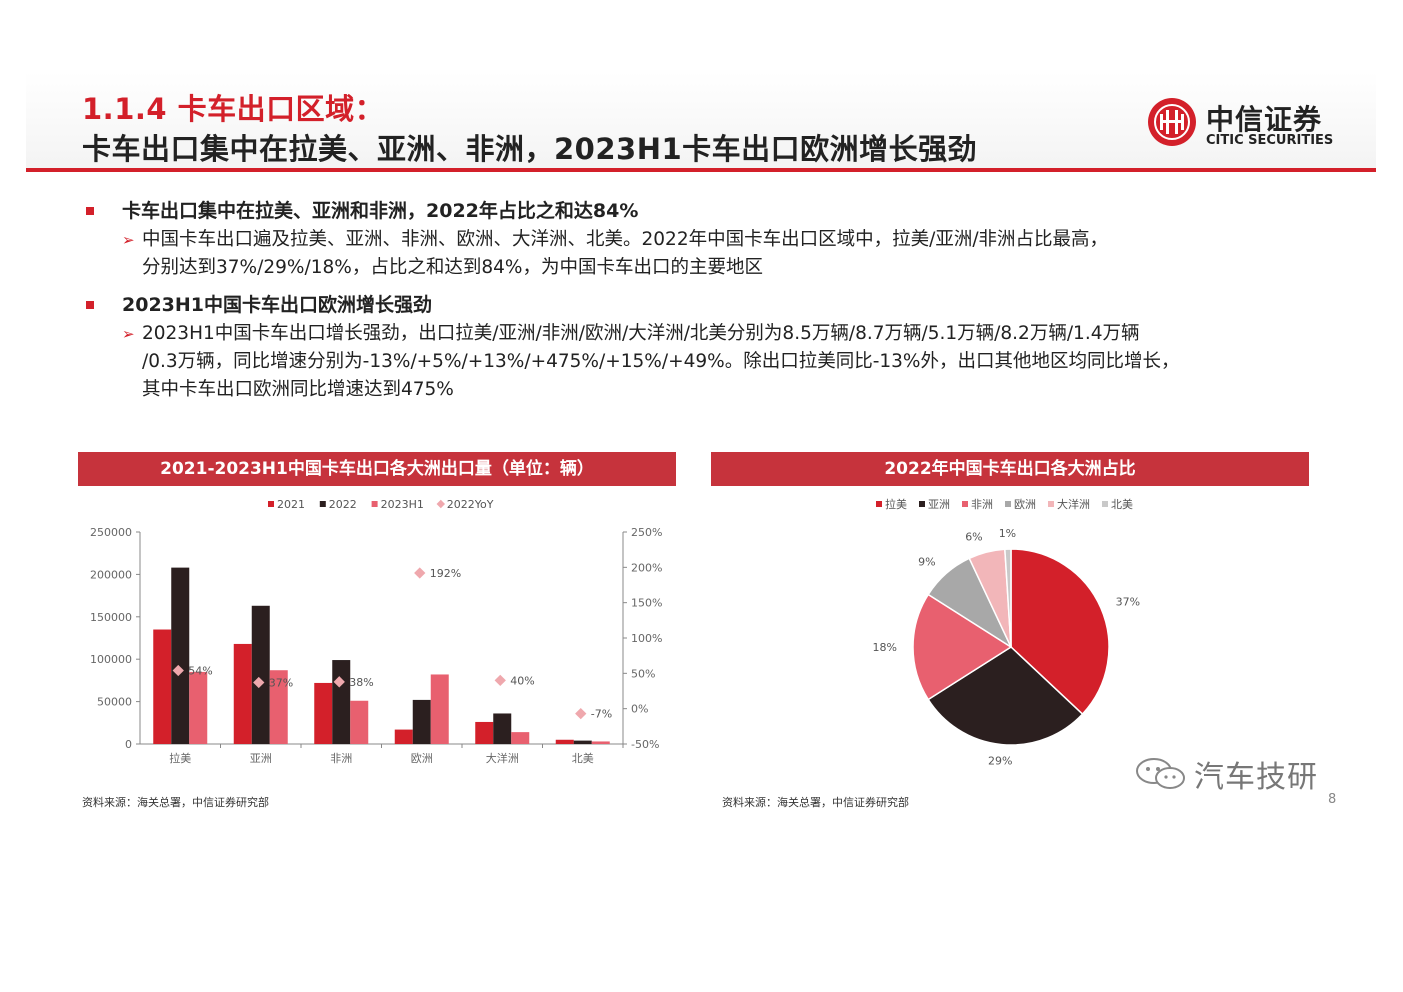 The width and height of the screenshot is (1403, 992). I want to click on y2-tick-label: 100%, so click(646, 638).